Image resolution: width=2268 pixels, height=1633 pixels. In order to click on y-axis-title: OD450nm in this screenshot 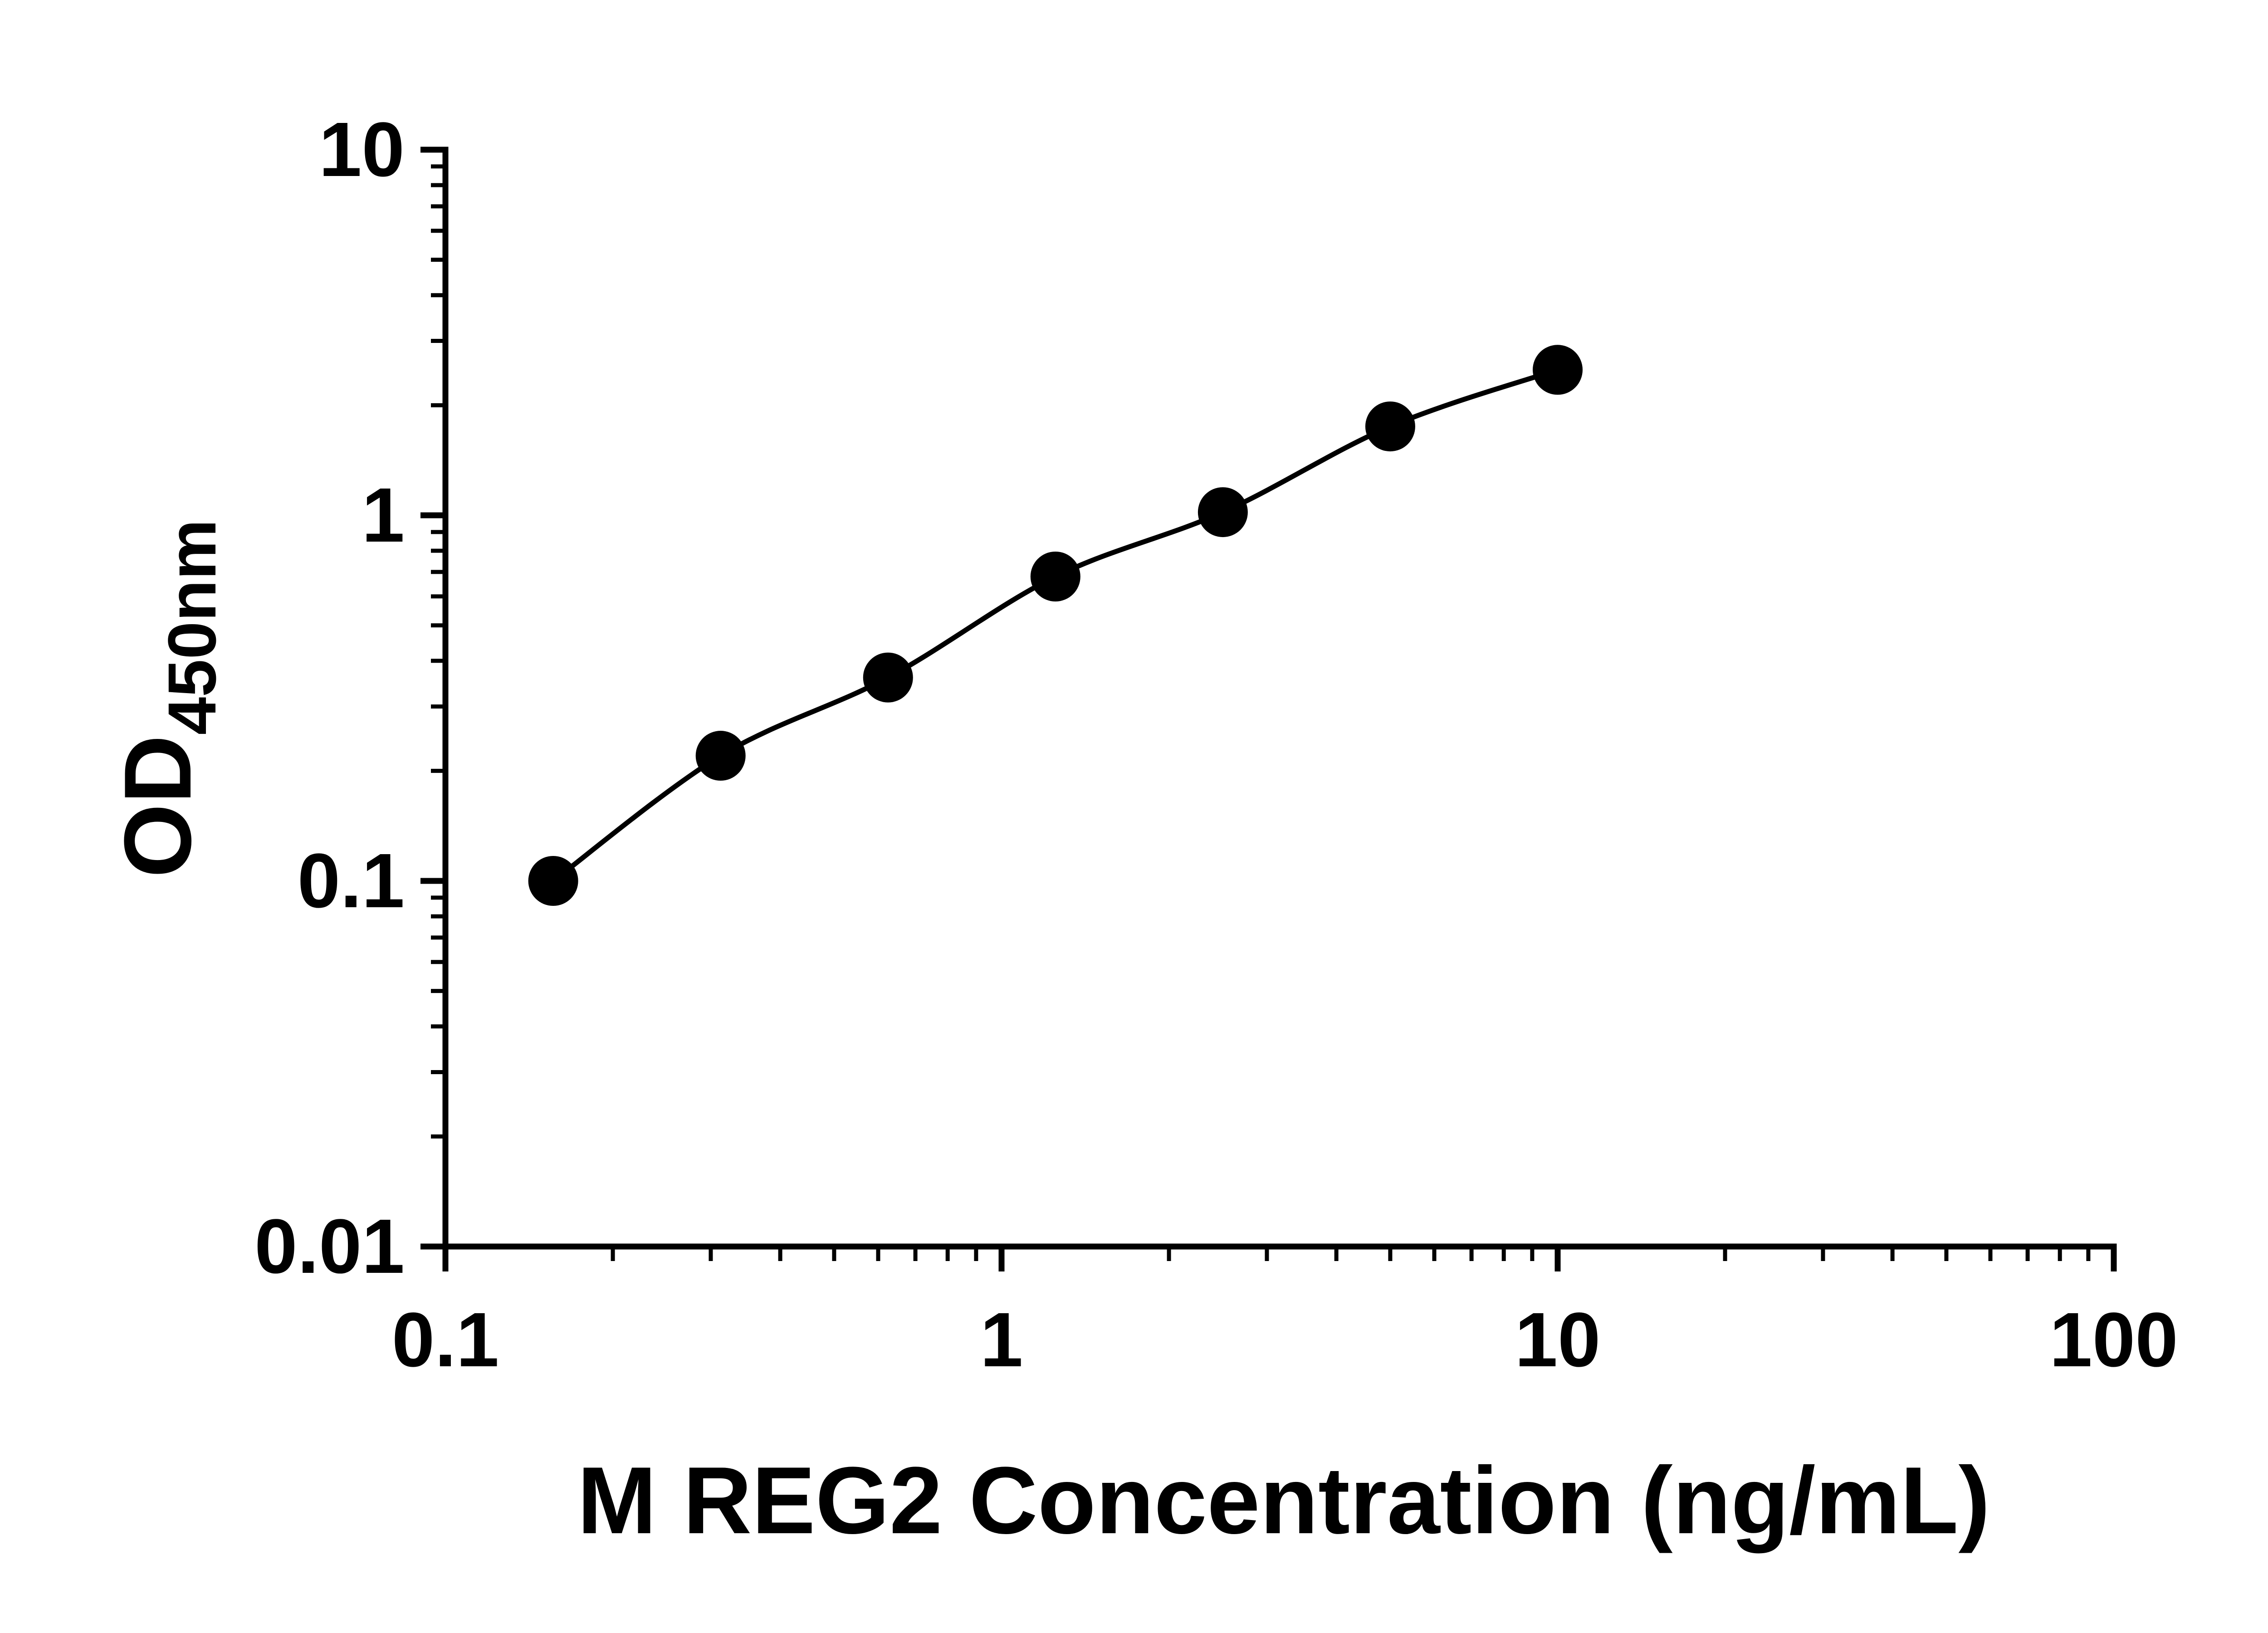, I will do `click(167, 698)`.